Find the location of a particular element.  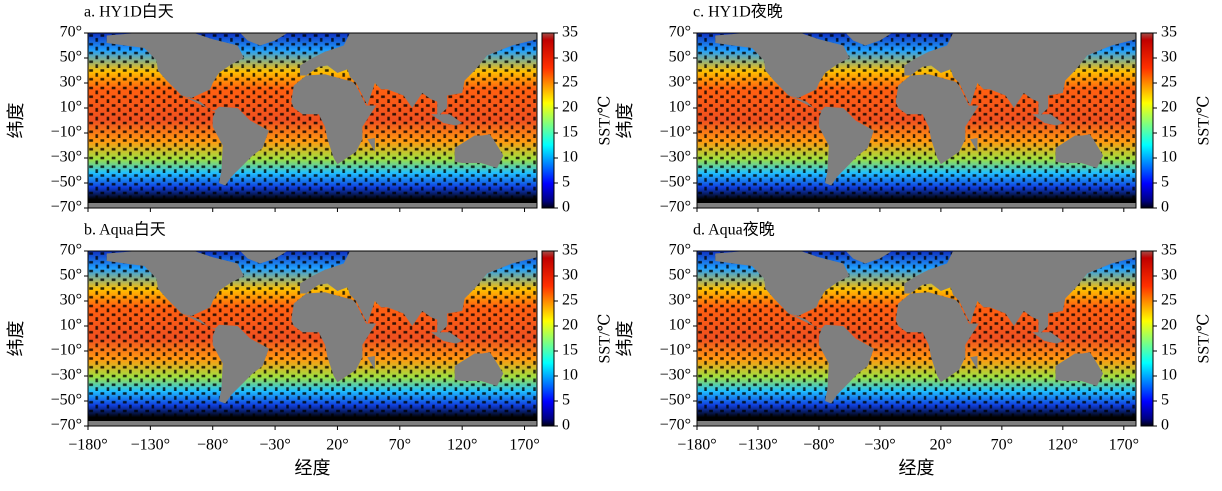

panel-title: d. Aqua夜晚 is located at coordinates (734, 230).